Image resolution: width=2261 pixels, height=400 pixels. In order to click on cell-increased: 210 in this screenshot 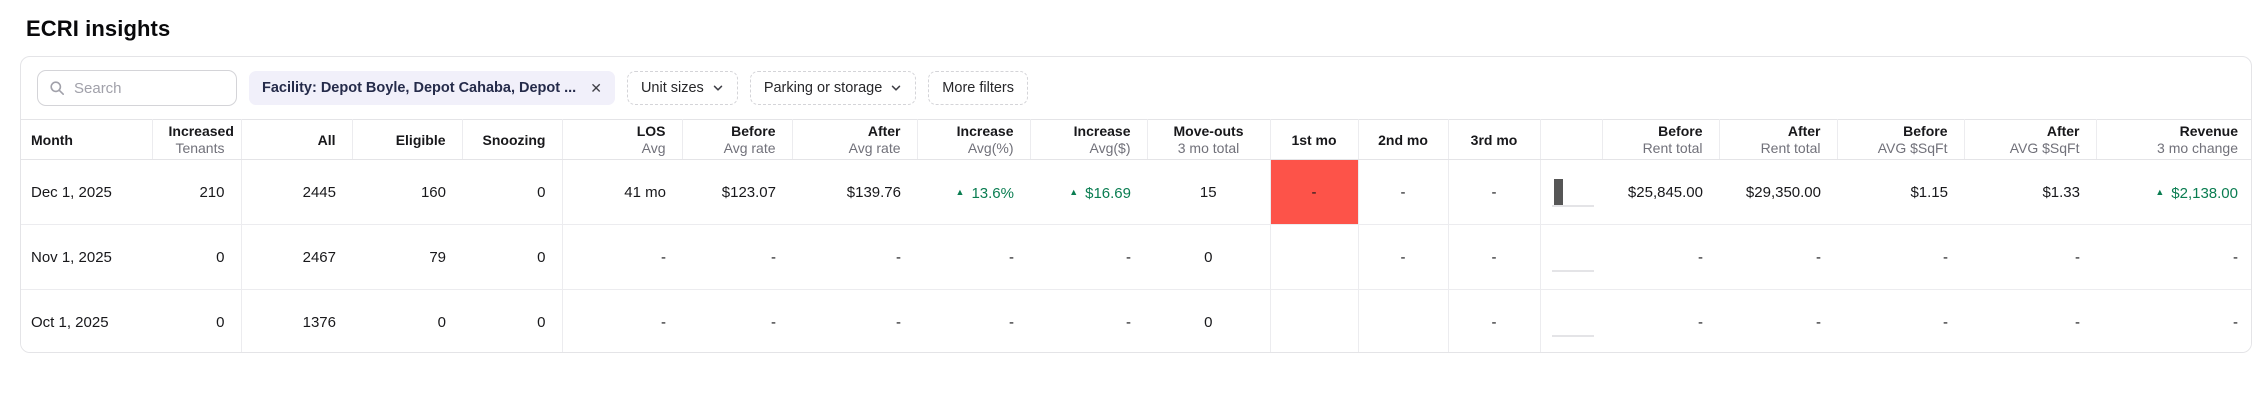, I will do `click(196, 192)`.